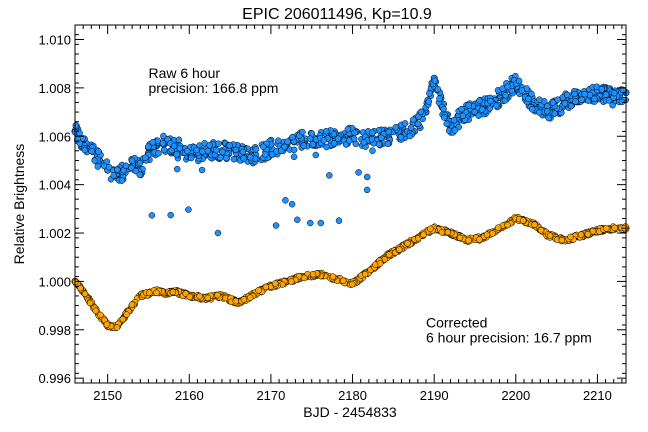 This screenshot has height=432, width=648. What do you see at coordinates (54, 378) in the screenshot?
I see `y-tick-label: 0.996` at bounding box center [54, 378].